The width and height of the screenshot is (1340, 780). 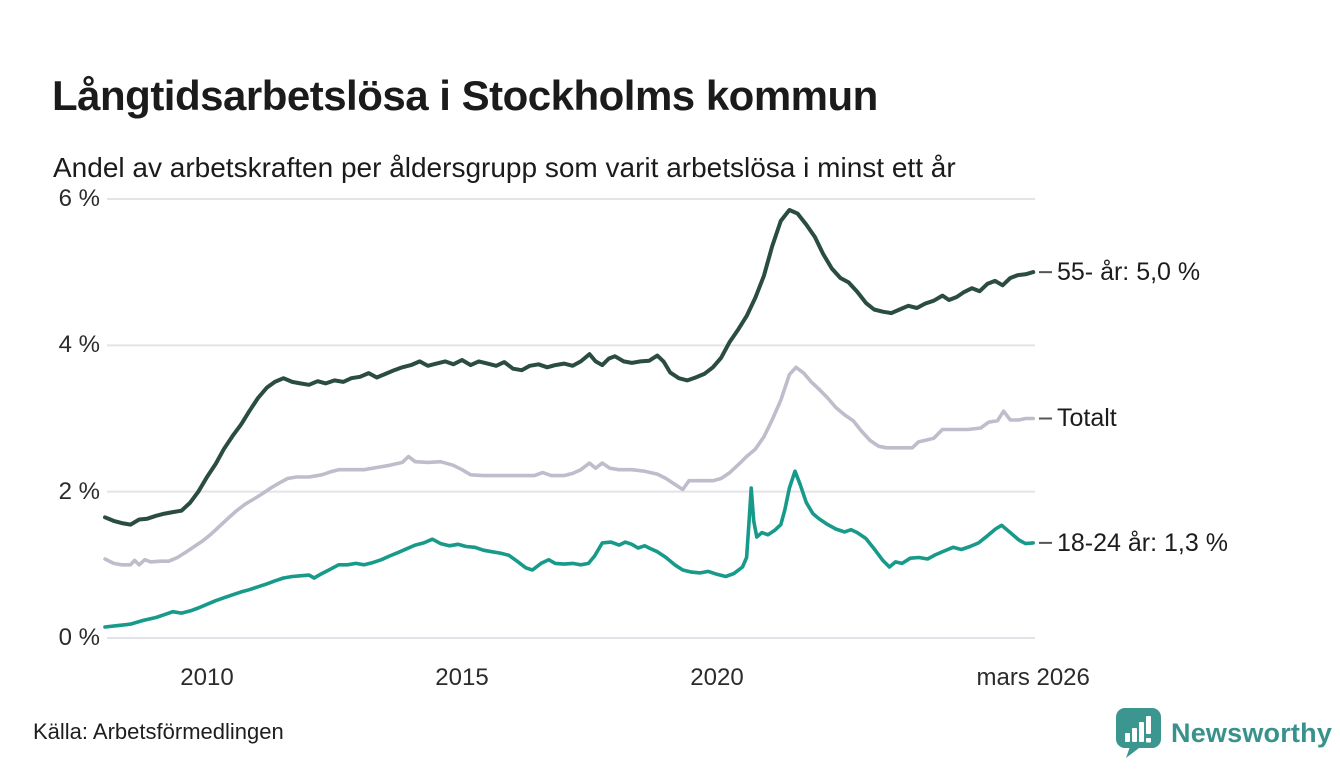 I want to click on x-tick-label-2015: 2015, so click(x=462, y=677).